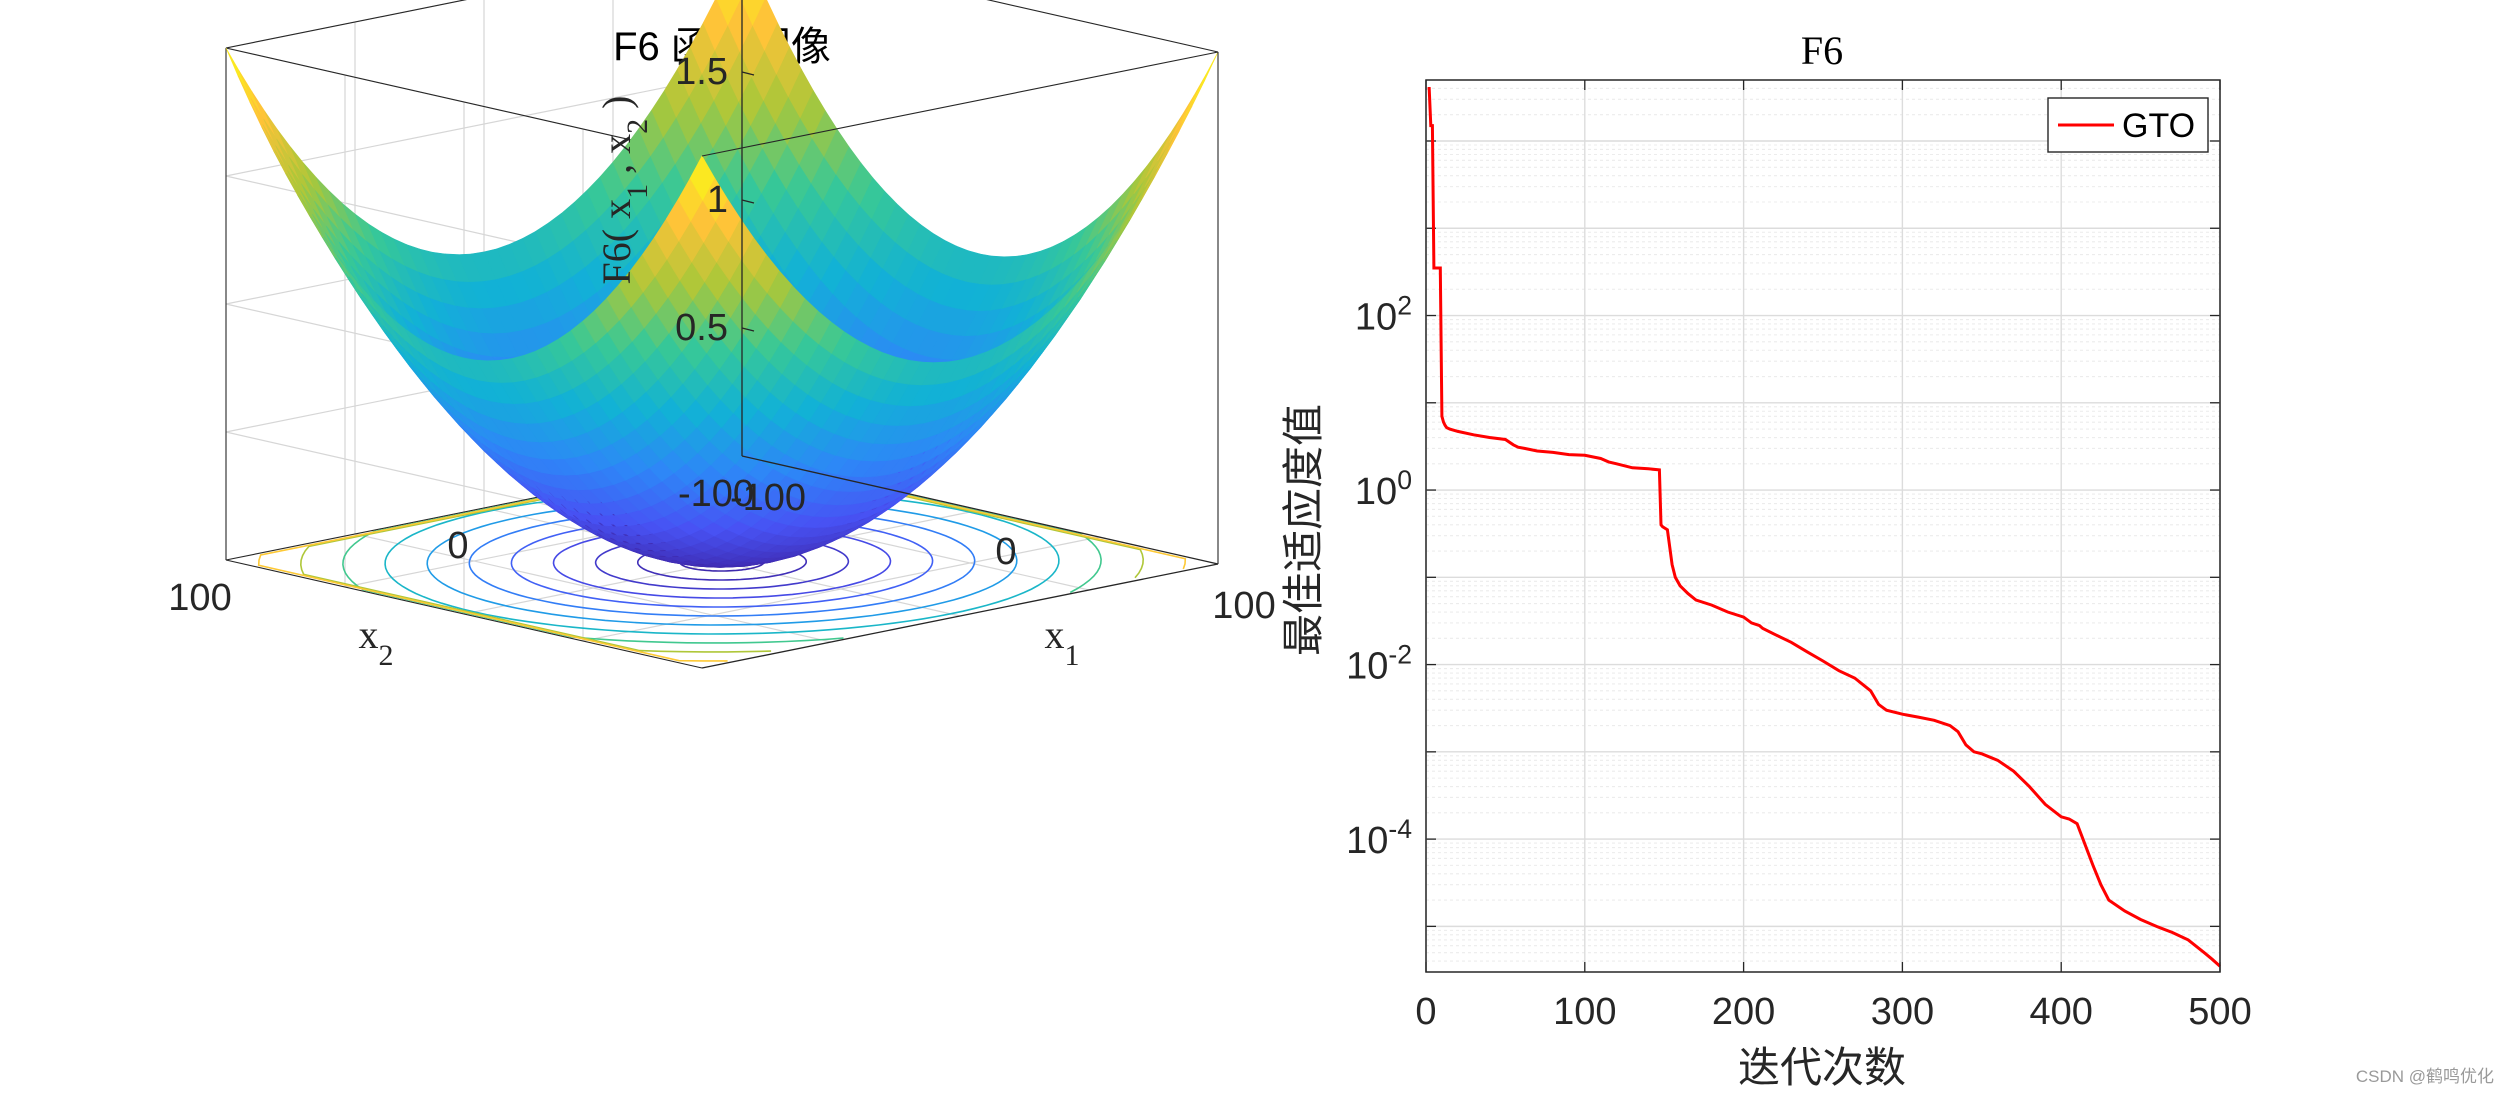  Describe the element at coordinates (980, 510) in the screenshot. I see `surface-x1-axis` at that location.